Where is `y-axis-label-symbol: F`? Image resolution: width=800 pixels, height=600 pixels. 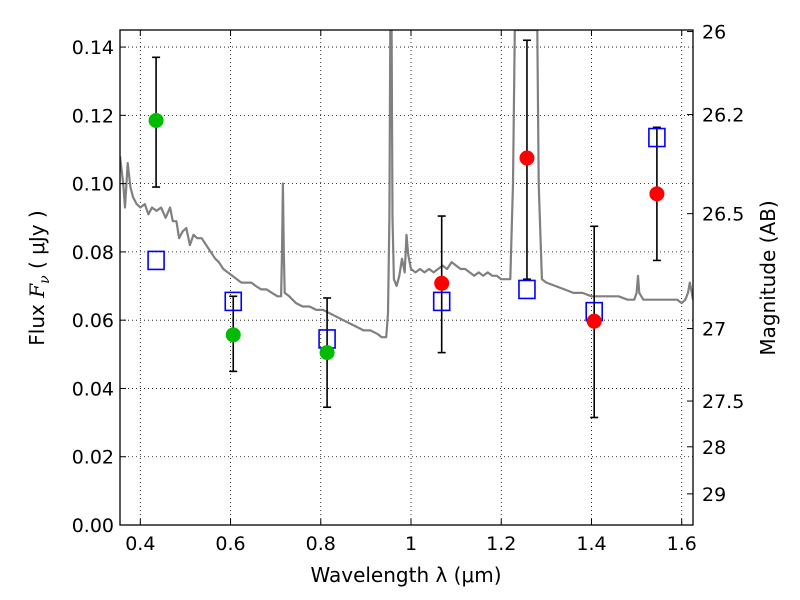 y-axis-label-symbol: F is located at coordinates (37, 291).